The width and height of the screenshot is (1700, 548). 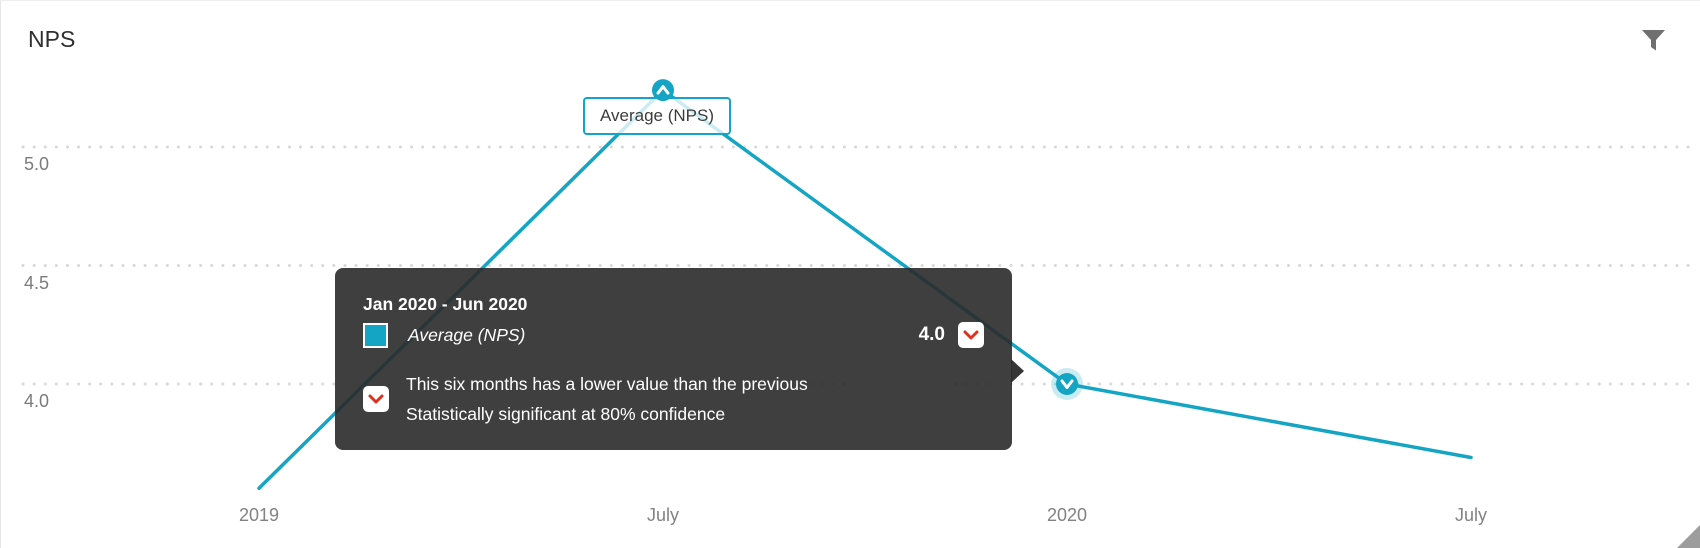 What do you see at coordinates (1688, 536) in the screenshot?
I see `resize-grip-icon` at bounding box center [1688, 536].